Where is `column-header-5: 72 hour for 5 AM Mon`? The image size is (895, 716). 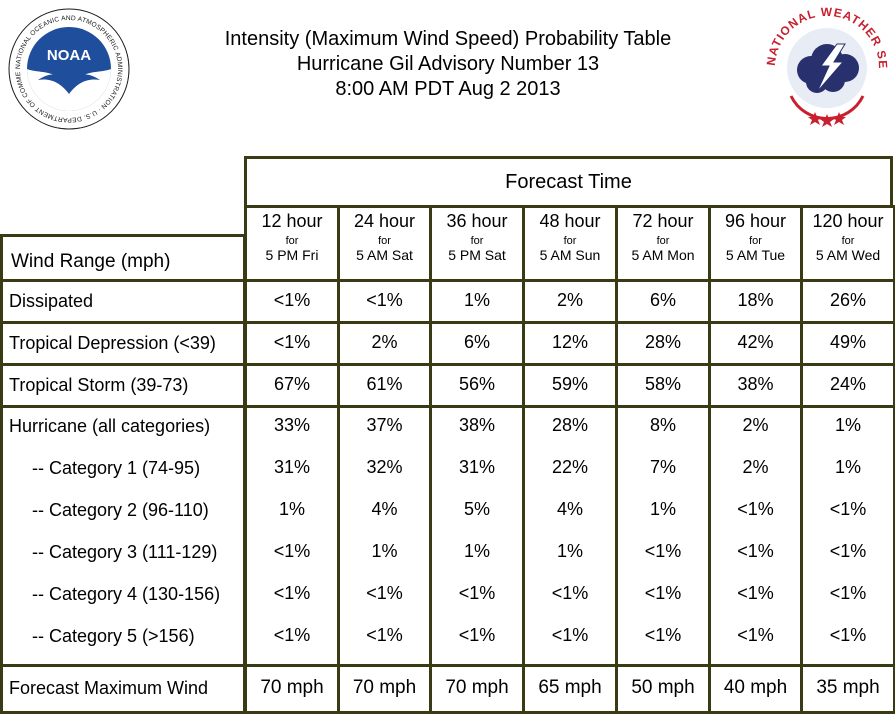
column-header-5: 72 hour for 5 AM Mon is located at coordinates (663, 243).